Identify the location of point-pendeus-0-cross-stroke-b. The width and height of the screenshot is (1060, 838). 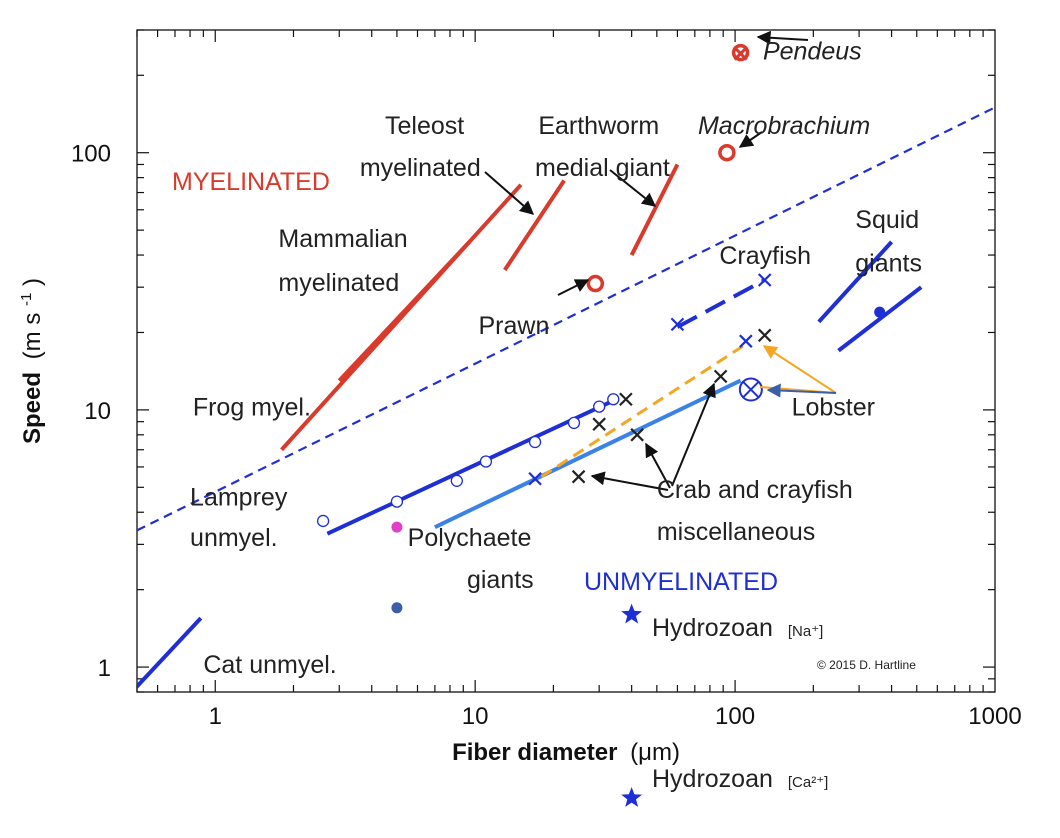
(740, 53).